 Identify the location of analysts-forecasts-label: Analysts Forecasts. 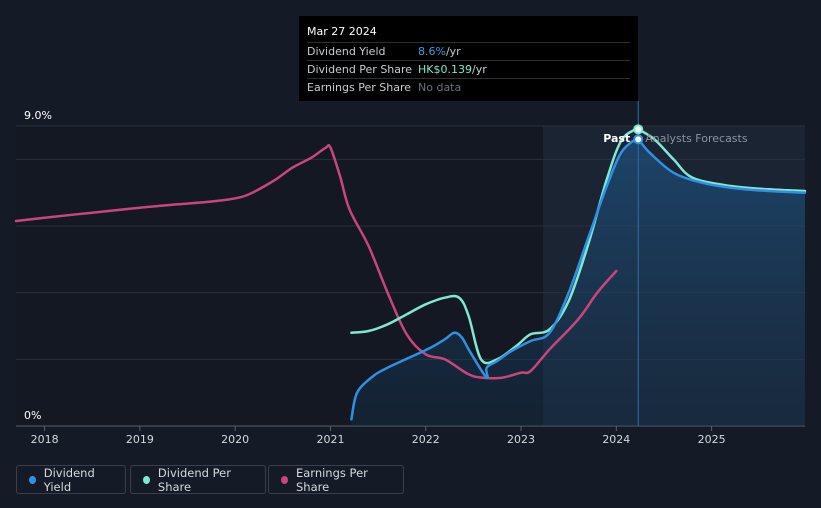
(696, 138).